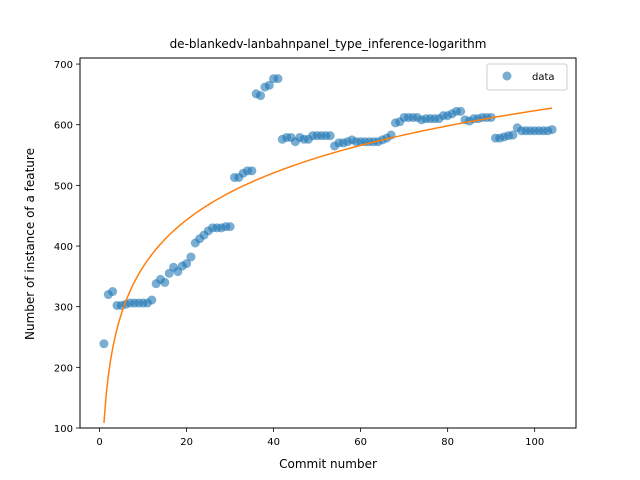 The height and width of the screenshot is (480, 640). What do you see at coordinates (328, 464) in the screenshot?
I see `x-axis-label: Commit number` at bounding box center [328, 464].